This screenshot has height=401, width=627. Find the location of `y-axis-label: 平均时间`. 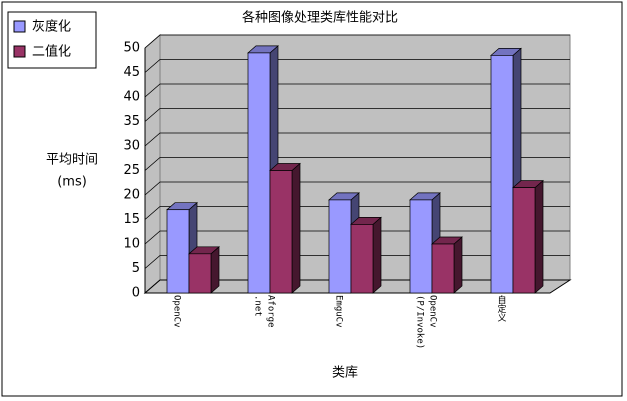

y-axis-label: 平均时间 is located at coordinates (72, 160).